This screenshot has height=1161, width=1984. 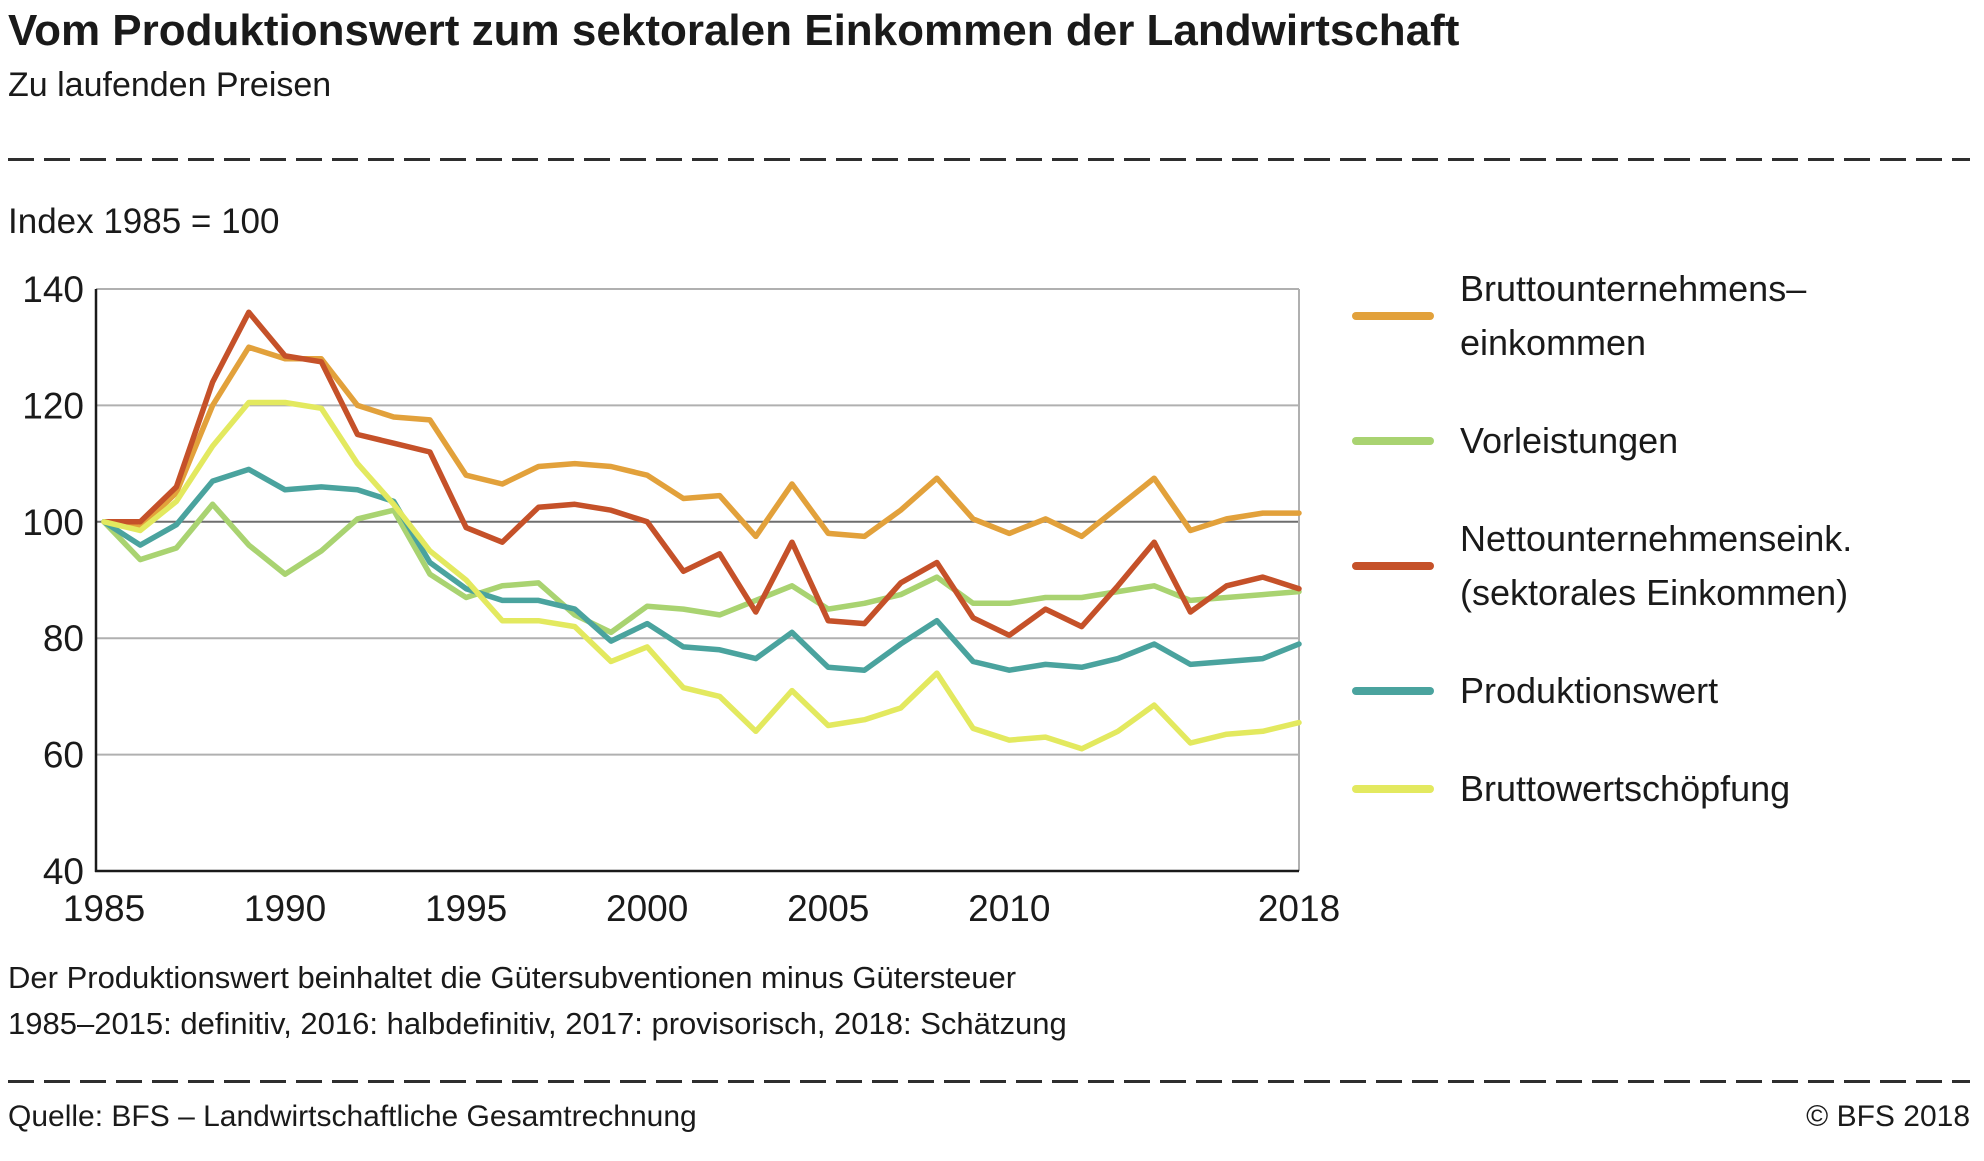 What do you see at coordinates (63, 638) in the screenshot?
I see `y-tick-label: 80` at bounding box center [63, 638].